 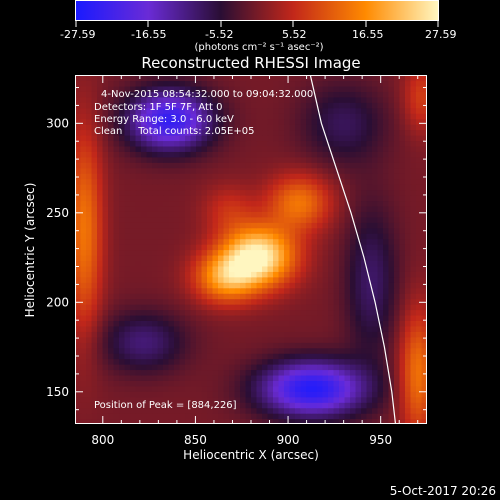 What do you see at coordinates (165, 405) in the screenshot?
I see `annotation-peak-position: Position of Peak = [884,226]` at bounding box center [165, 405].